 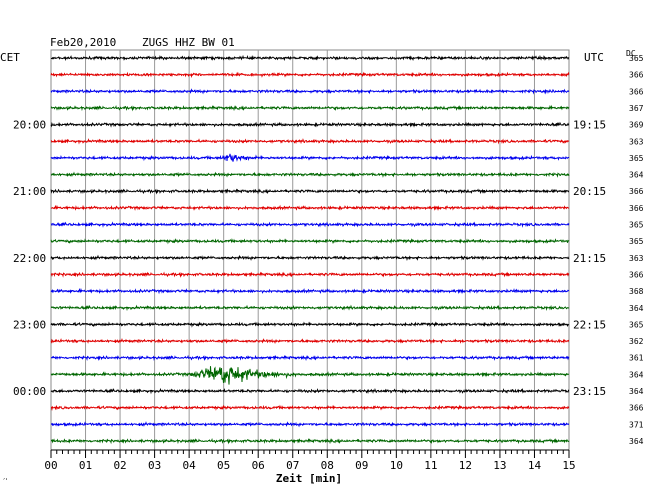 What do you see at coordinates (119, 465) in the screenshot?
I see `x-tick-label: 02` at bounding box center [119, 465].